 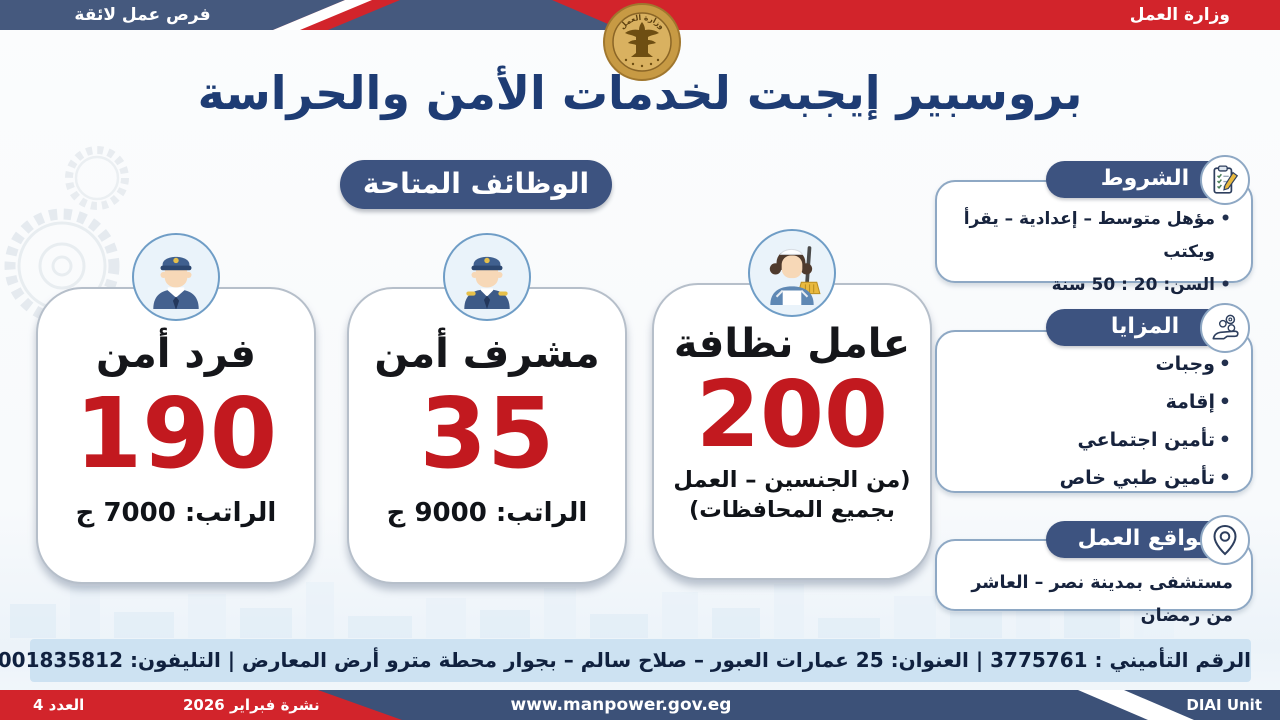 What do you see at coordinates (176, 513) in the screenshot?
I see `job-salary: الراتب: 7000 ج` at bounding box center [176, 513].